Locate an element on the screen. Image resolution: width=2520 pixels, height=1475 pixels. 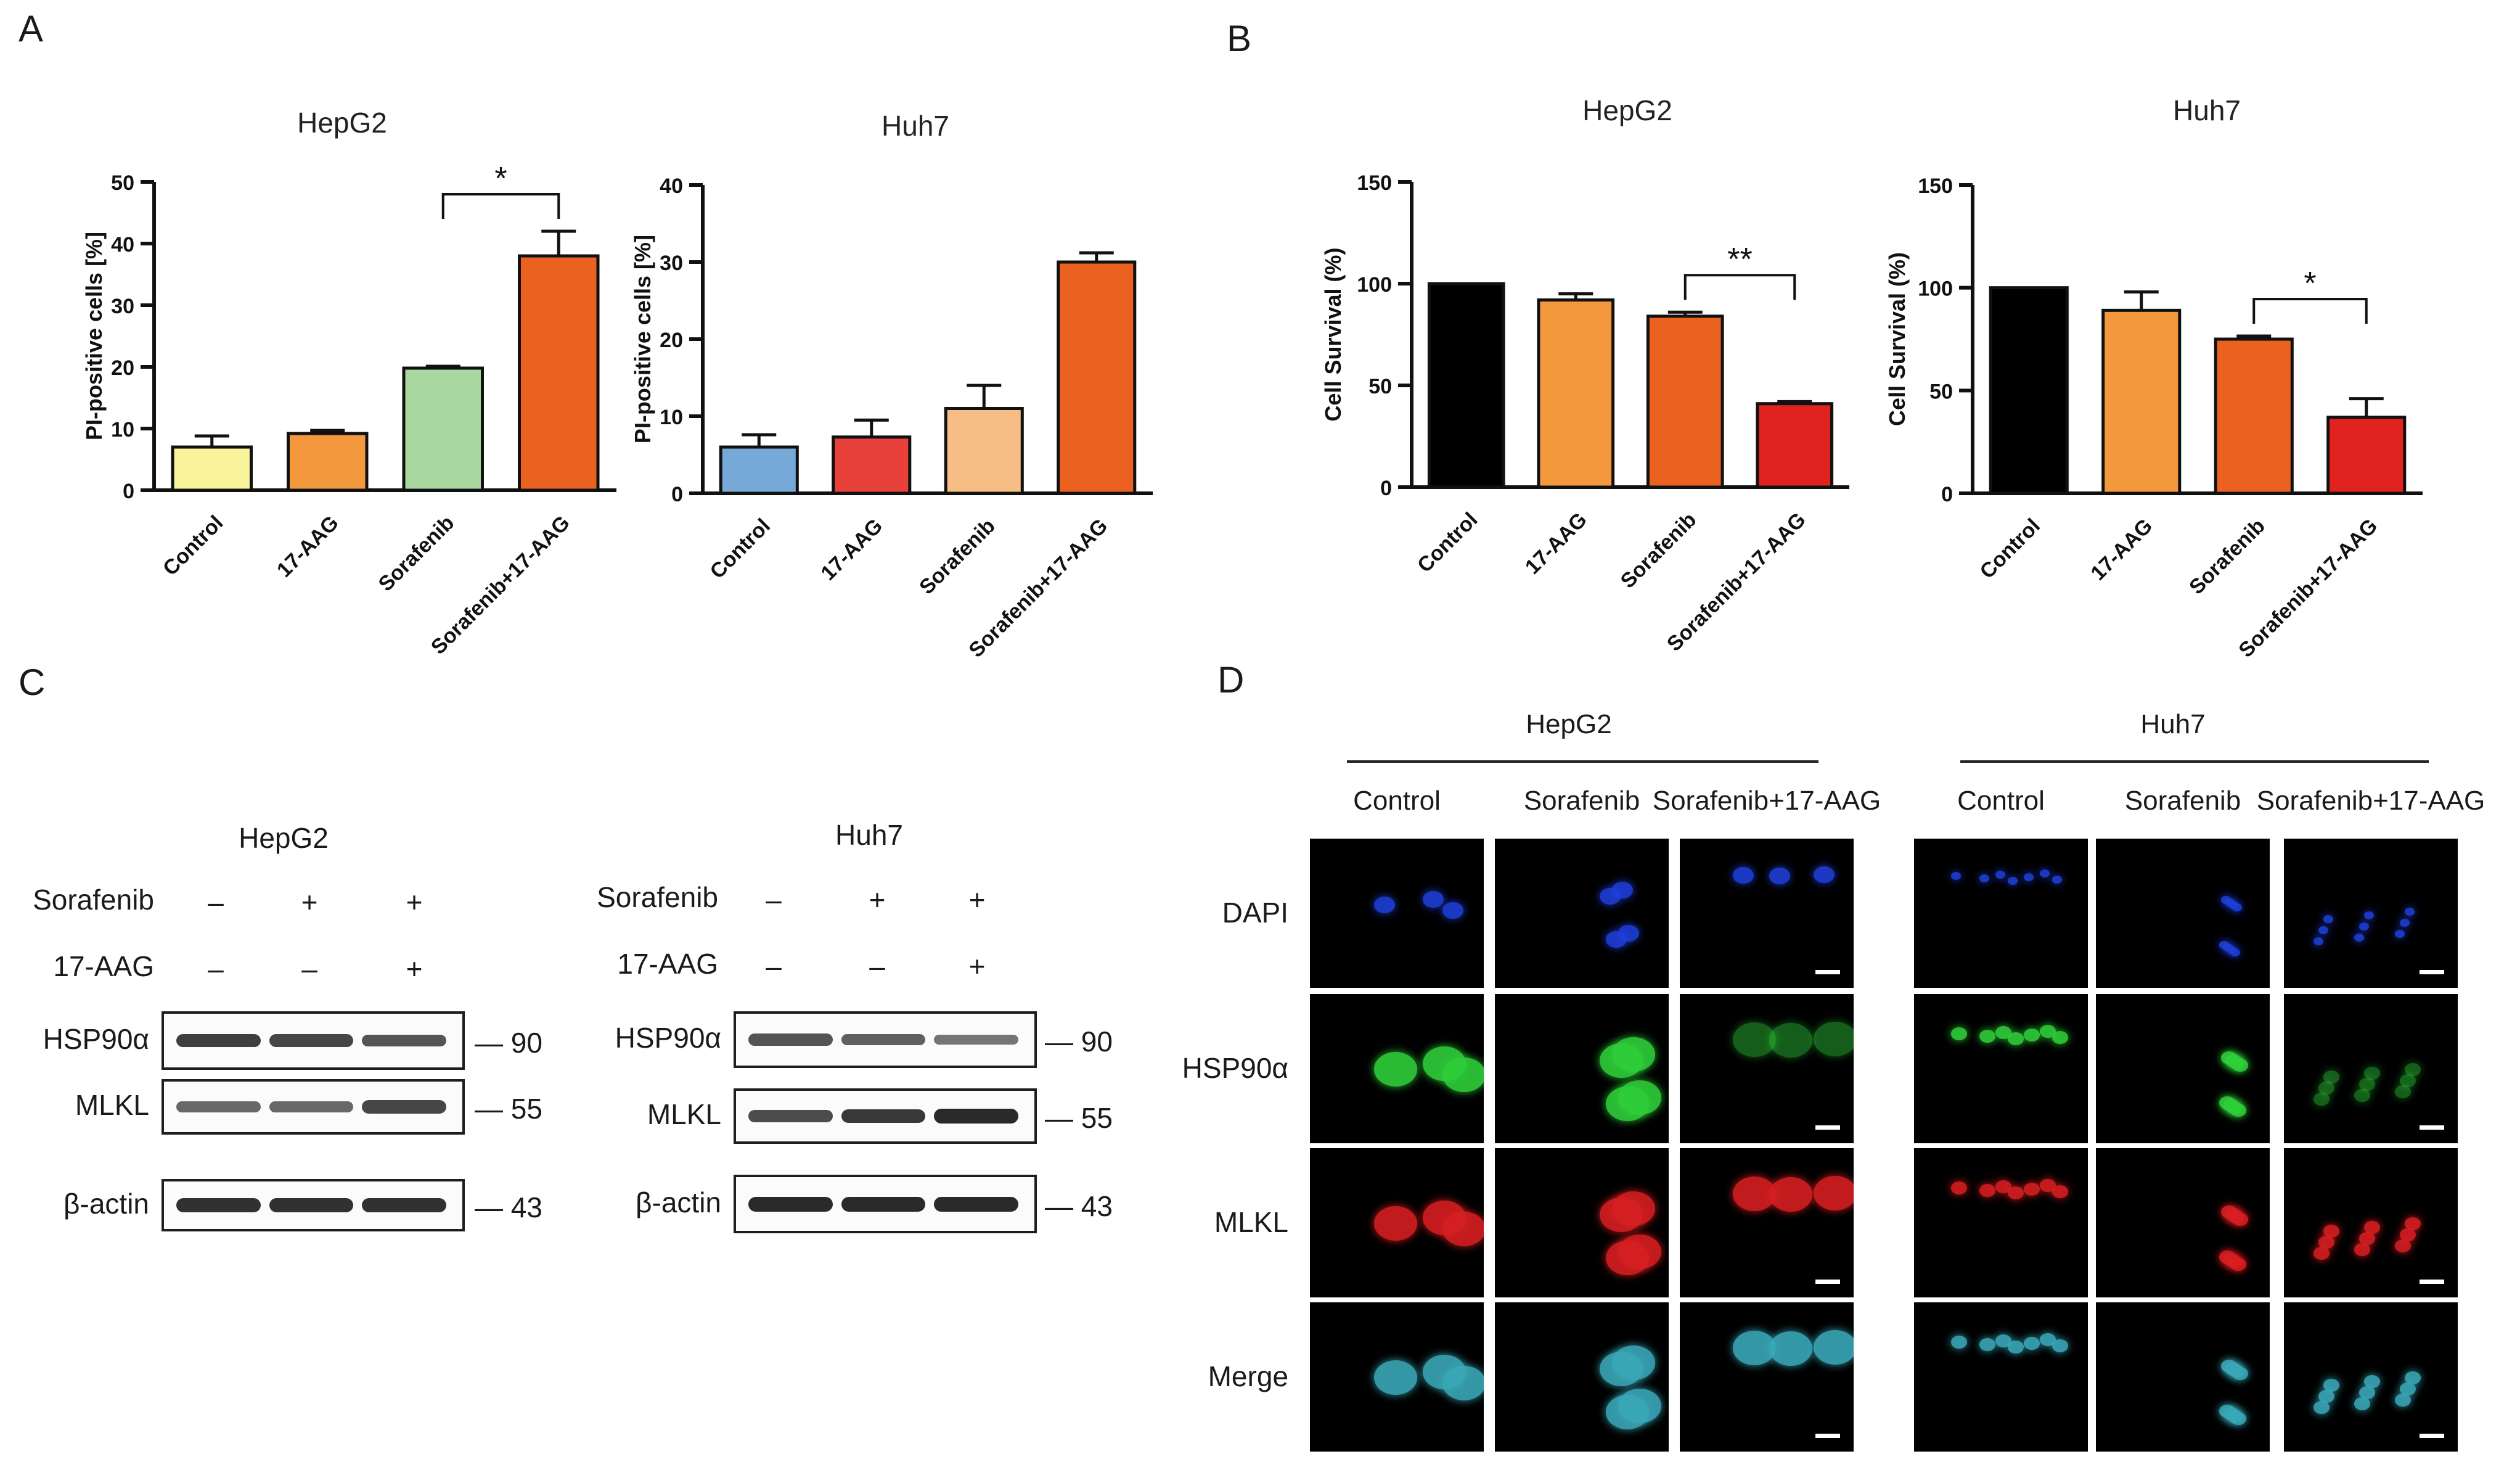
scale-bar is located at coordinates (1828, 972).